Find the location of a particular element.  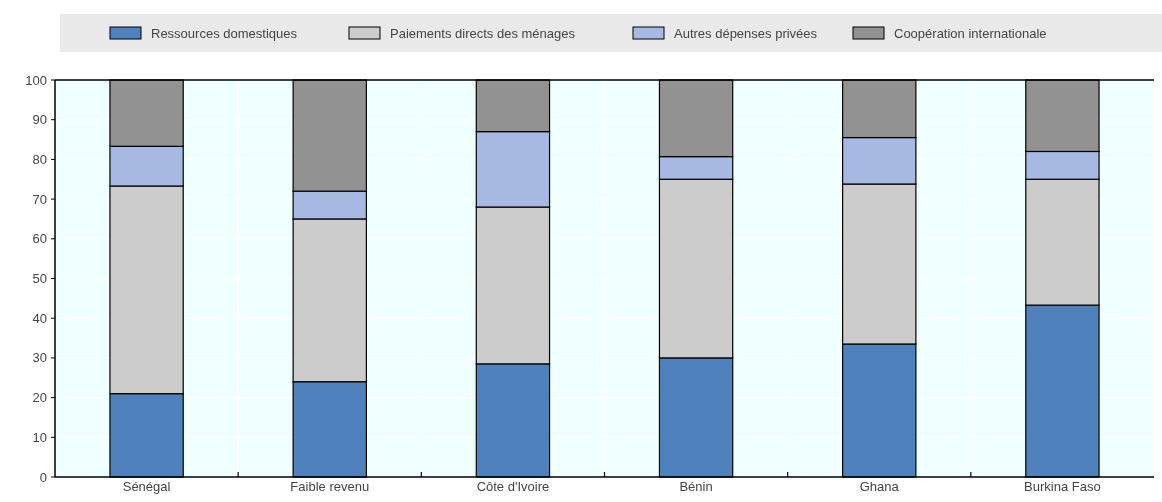

y-tick-label: 10 is located at coordinates (39, 437).